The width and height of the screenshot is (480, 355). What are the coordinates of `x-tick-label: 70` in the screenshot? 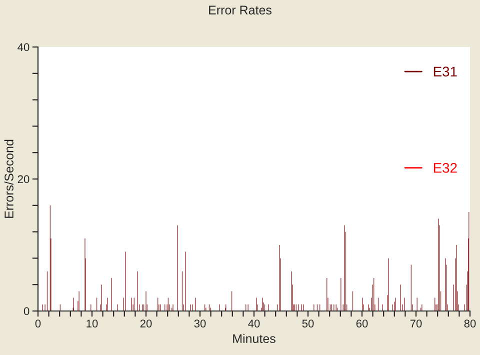 It's located at (416, 324).